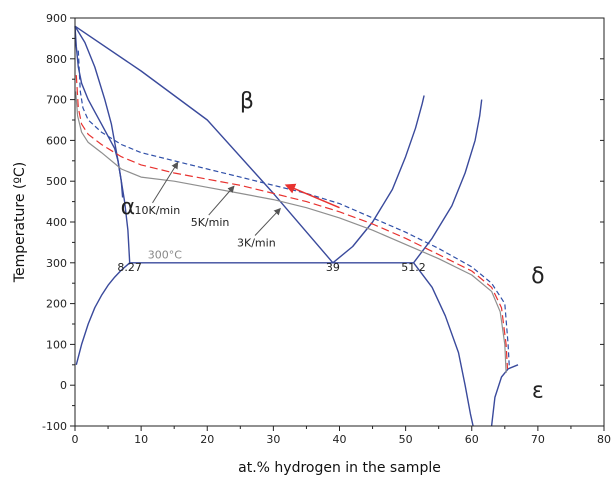 This screenshot has height=480, width=616. What do you see at coordinates (141, 439) in the screenshot?
I see `x-tick-label: 10` at bounding box center [141, 439].